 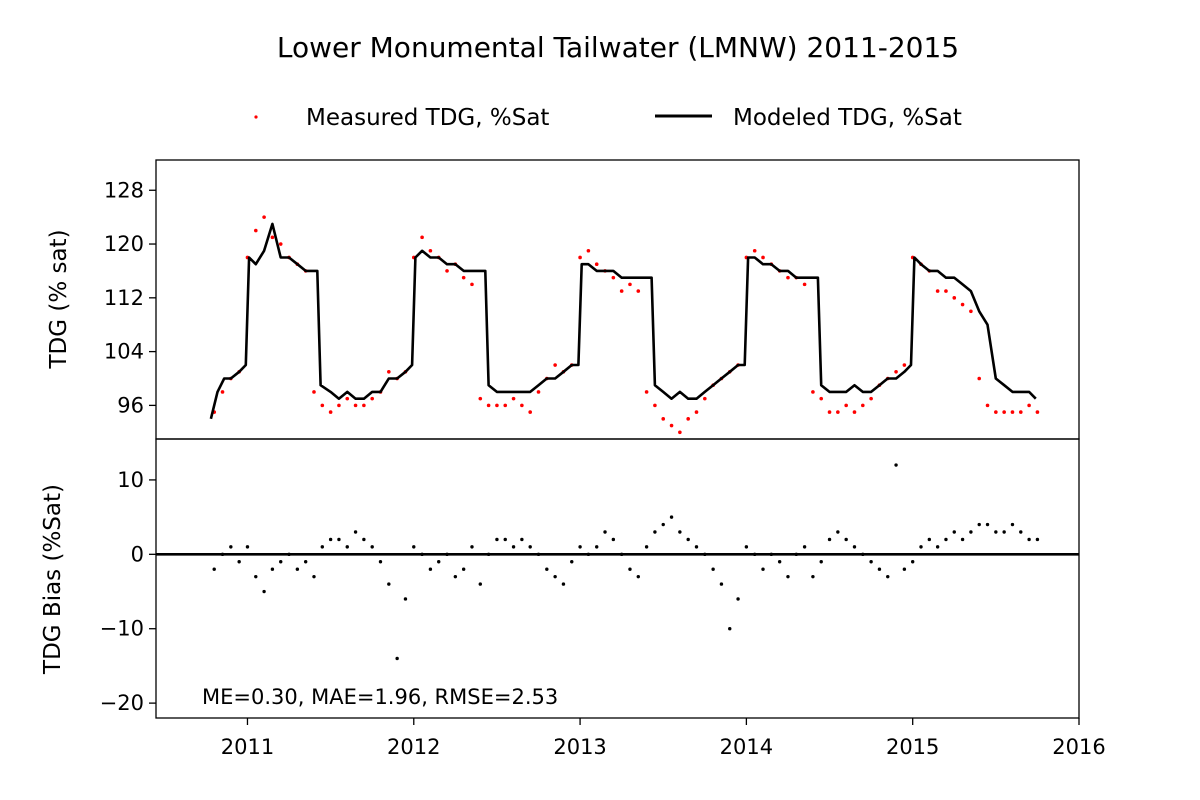 I want to click on error-statistics: ME=0.30, MAE=1.96, RMSE=2.53, so click(x=380, y=697).